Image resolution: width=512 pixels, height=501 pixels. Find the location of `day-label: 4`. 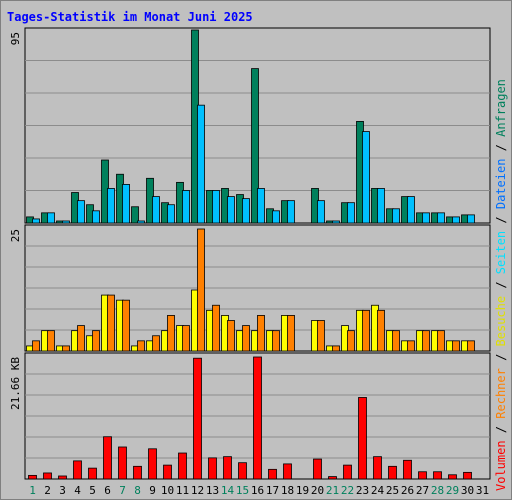

day-label: 4 is located at coordinates (77, 490).